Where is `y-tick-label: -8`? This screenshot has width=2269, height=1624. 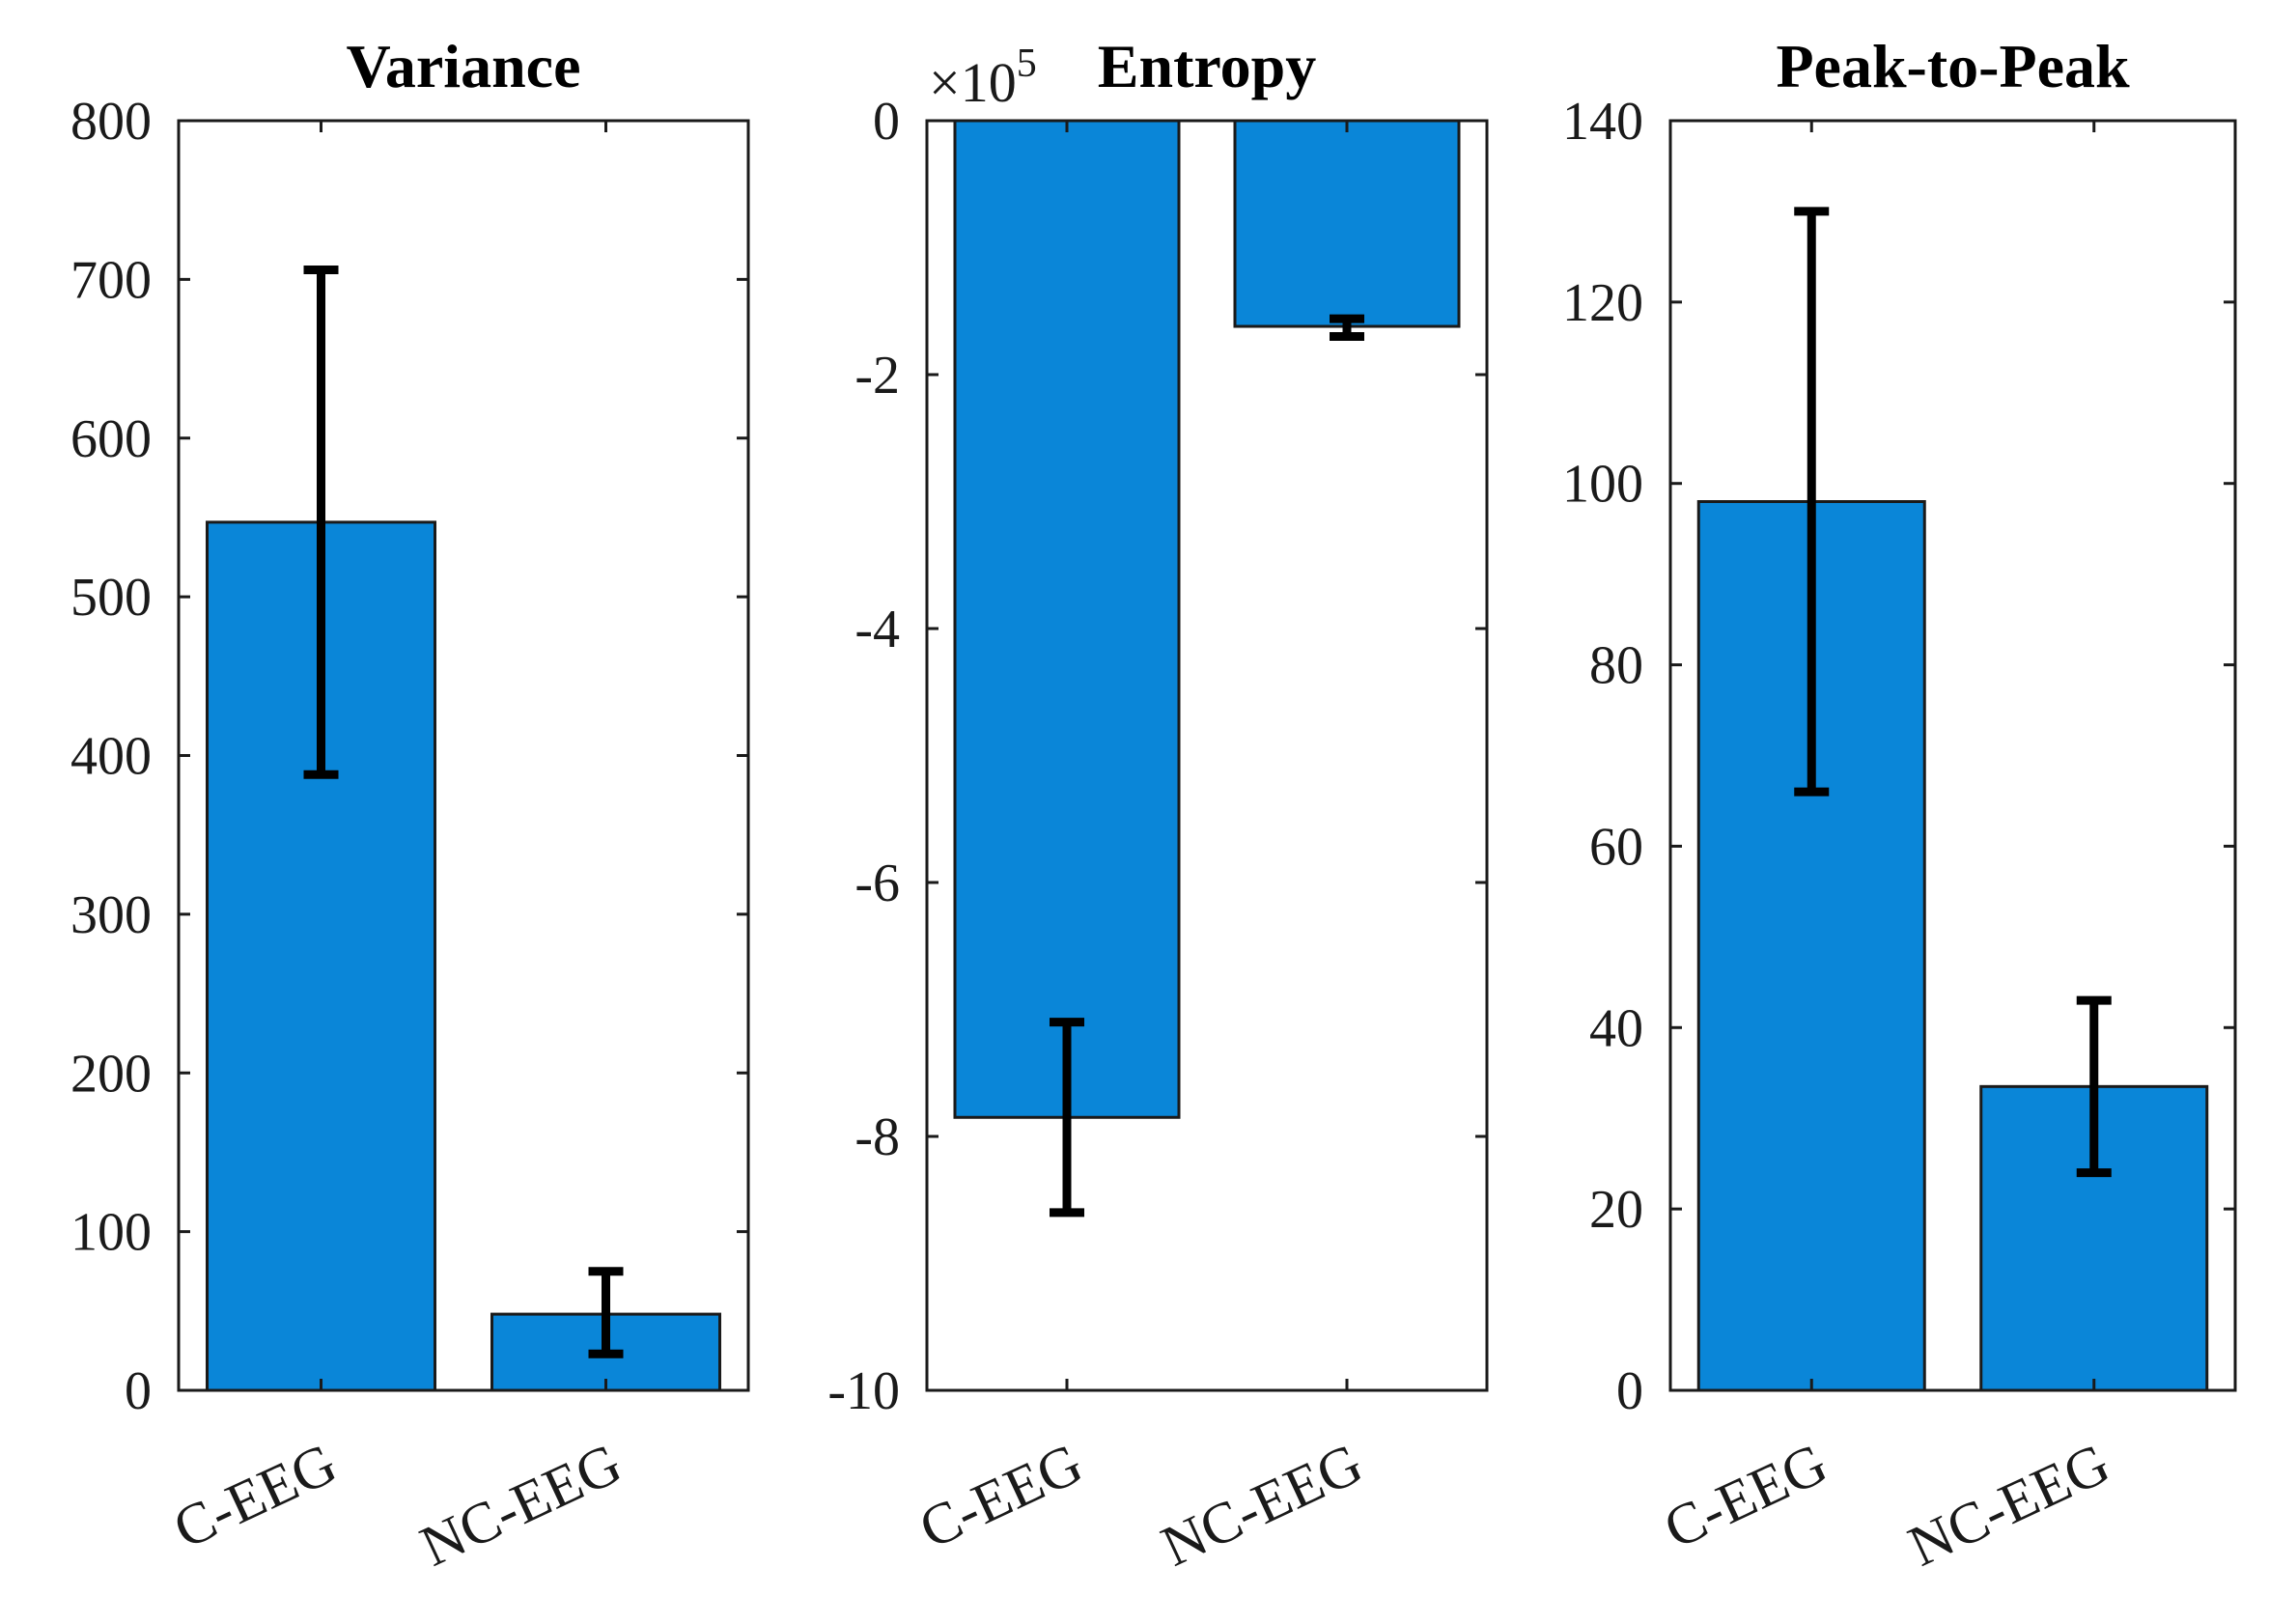
y-tick-label: -8 is located at coordinates (877, 1137).